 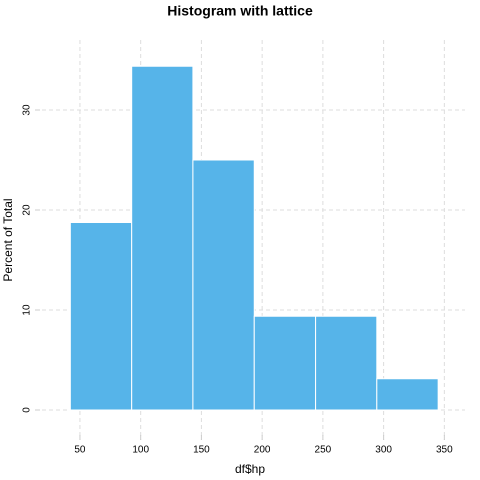 What do you see at coordinates (201, 450) in the screenshot?
I see `x-tick-label: 150` at bounding box center [201, 450].